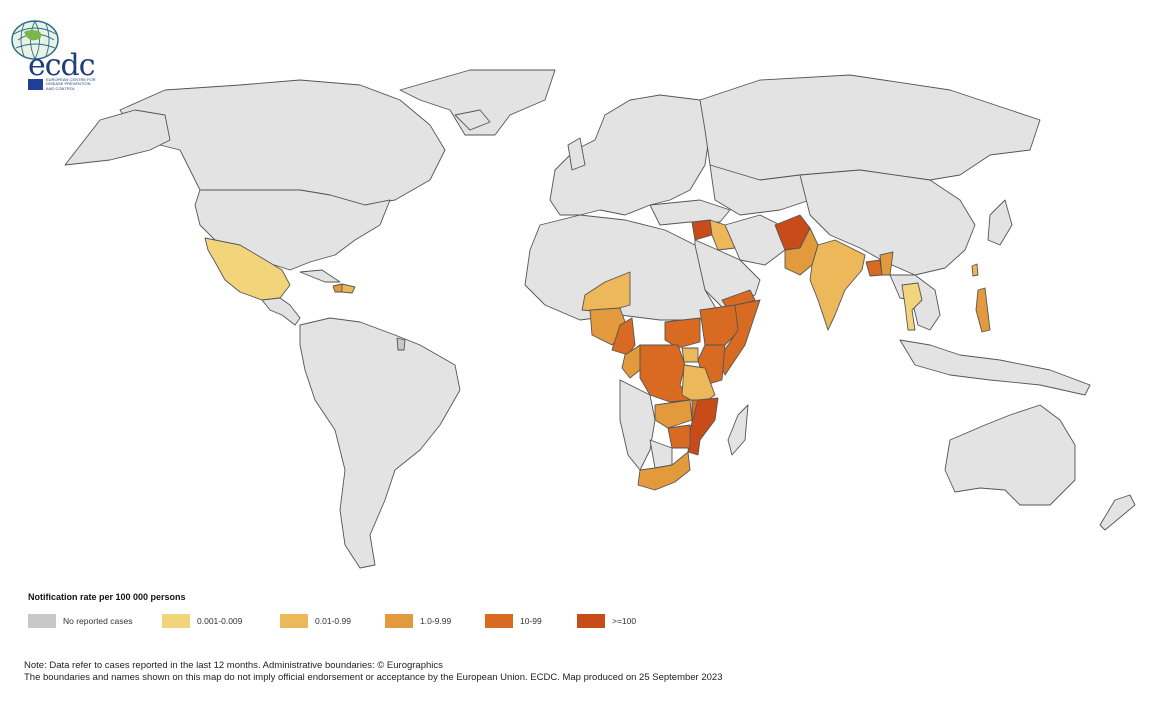 This screenshot has width=1160, height=702. Describe the element at coordinates (623, 336) in the screenshot. I see `region-cameroon` at that location.